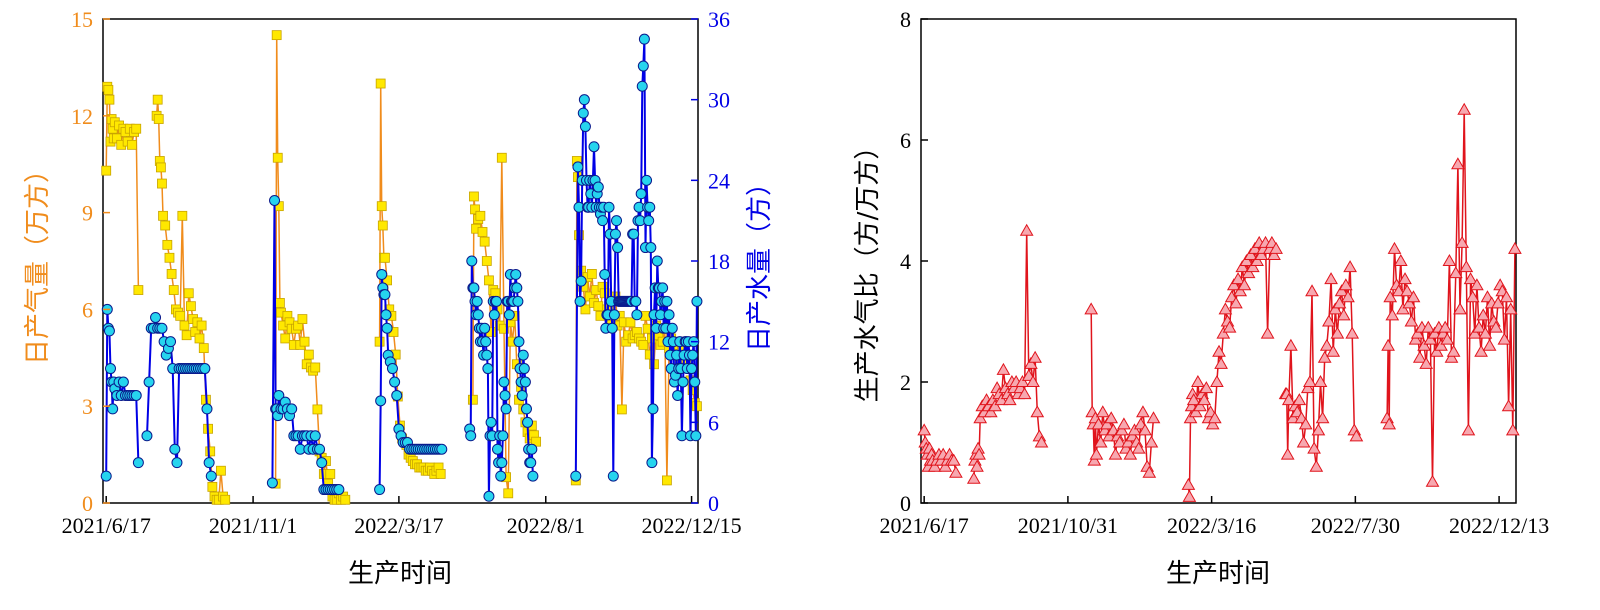 The width and height of the screenshot is (1600, 610). Describe the element at coordinates (253, 525) in the screenshot. I see `left-x-tick-label: 2021/11/1` at that location.